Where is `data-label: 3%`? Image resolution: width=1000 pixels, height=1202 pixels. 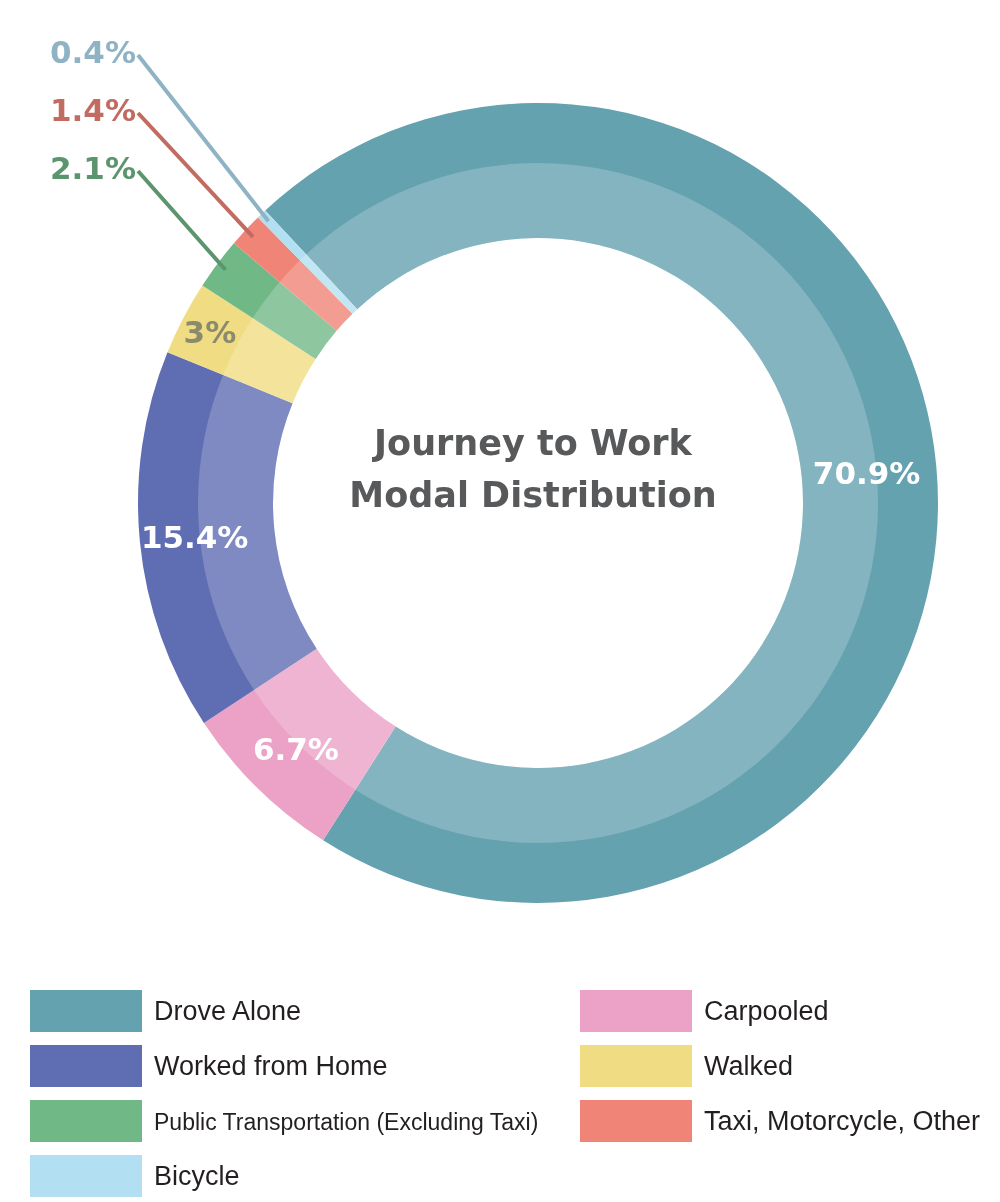 data-label: 3% is located at coordinates (210, 331).